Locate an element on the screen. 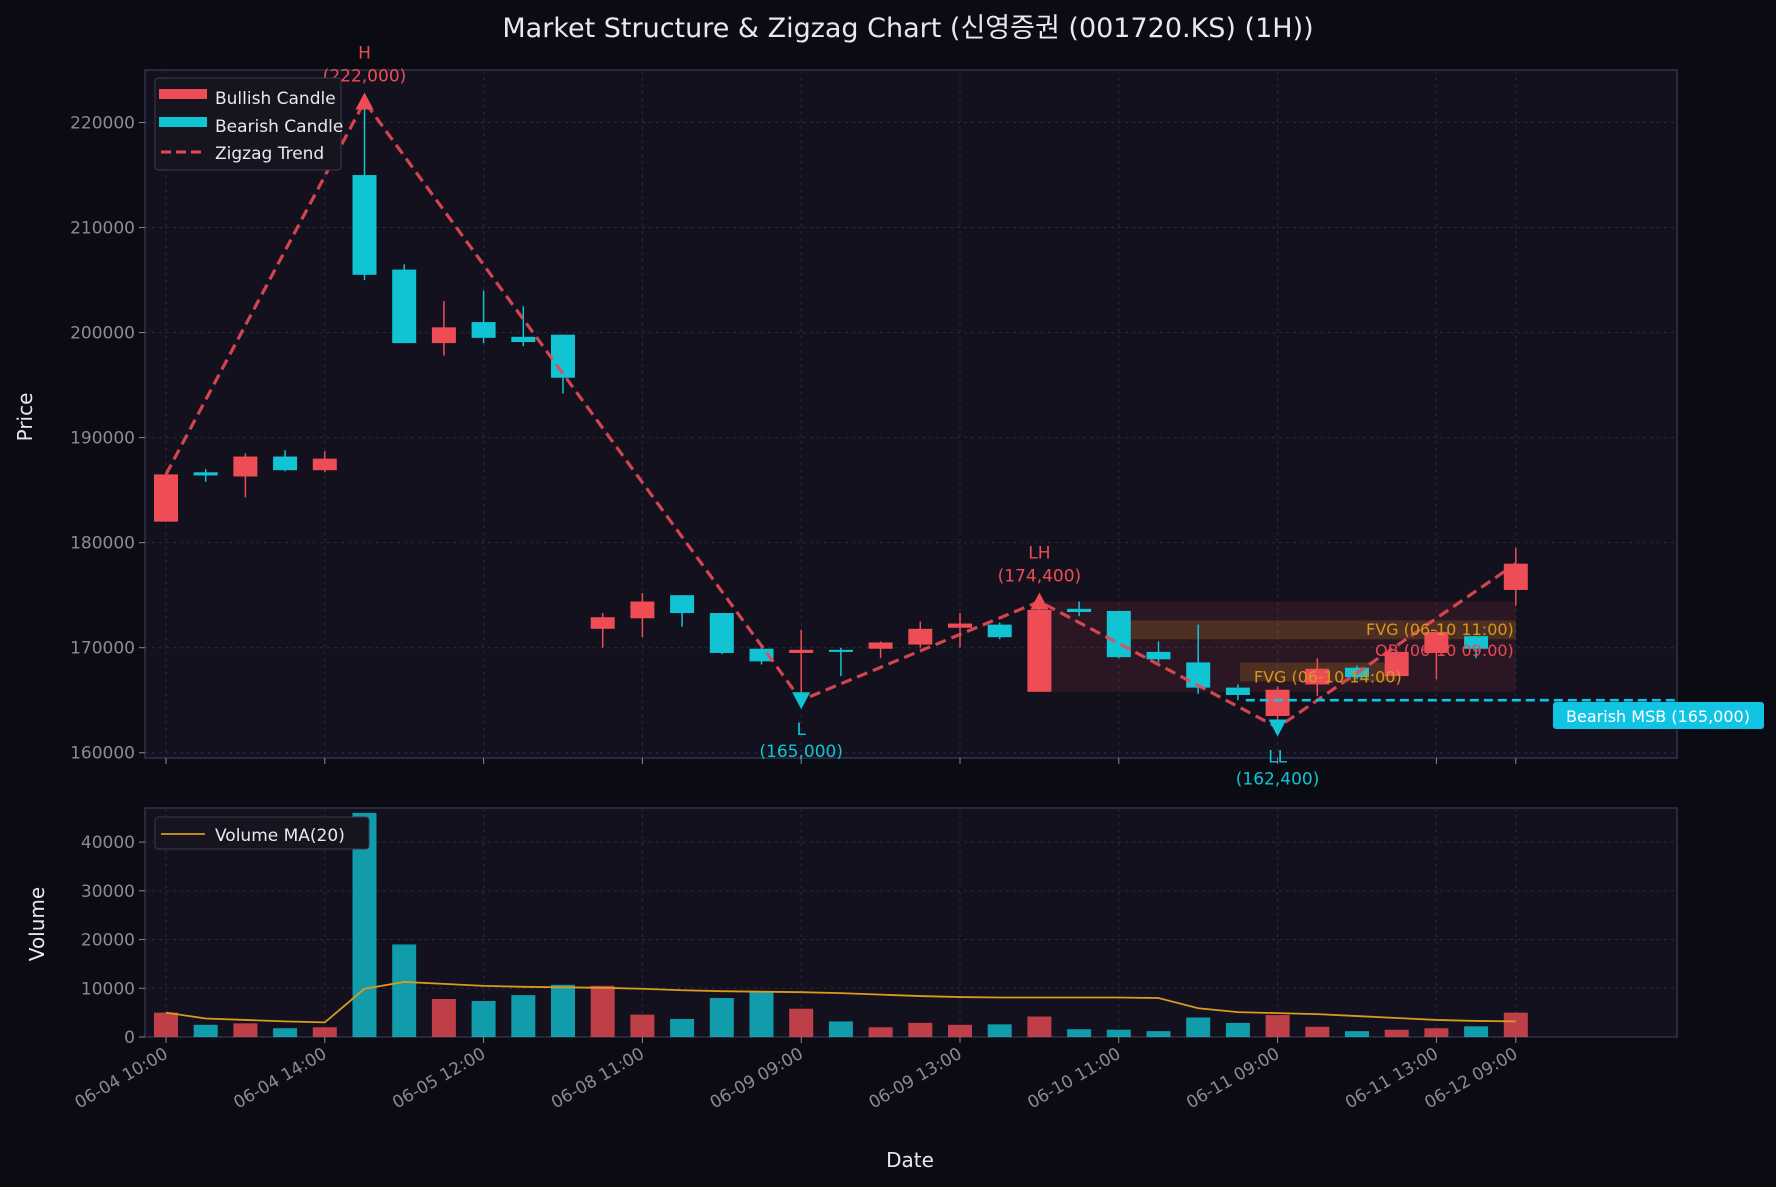 This screenshot has width=1776, height=1187. price-y-tick-label: 200000 is located at coordinates (102, 334).